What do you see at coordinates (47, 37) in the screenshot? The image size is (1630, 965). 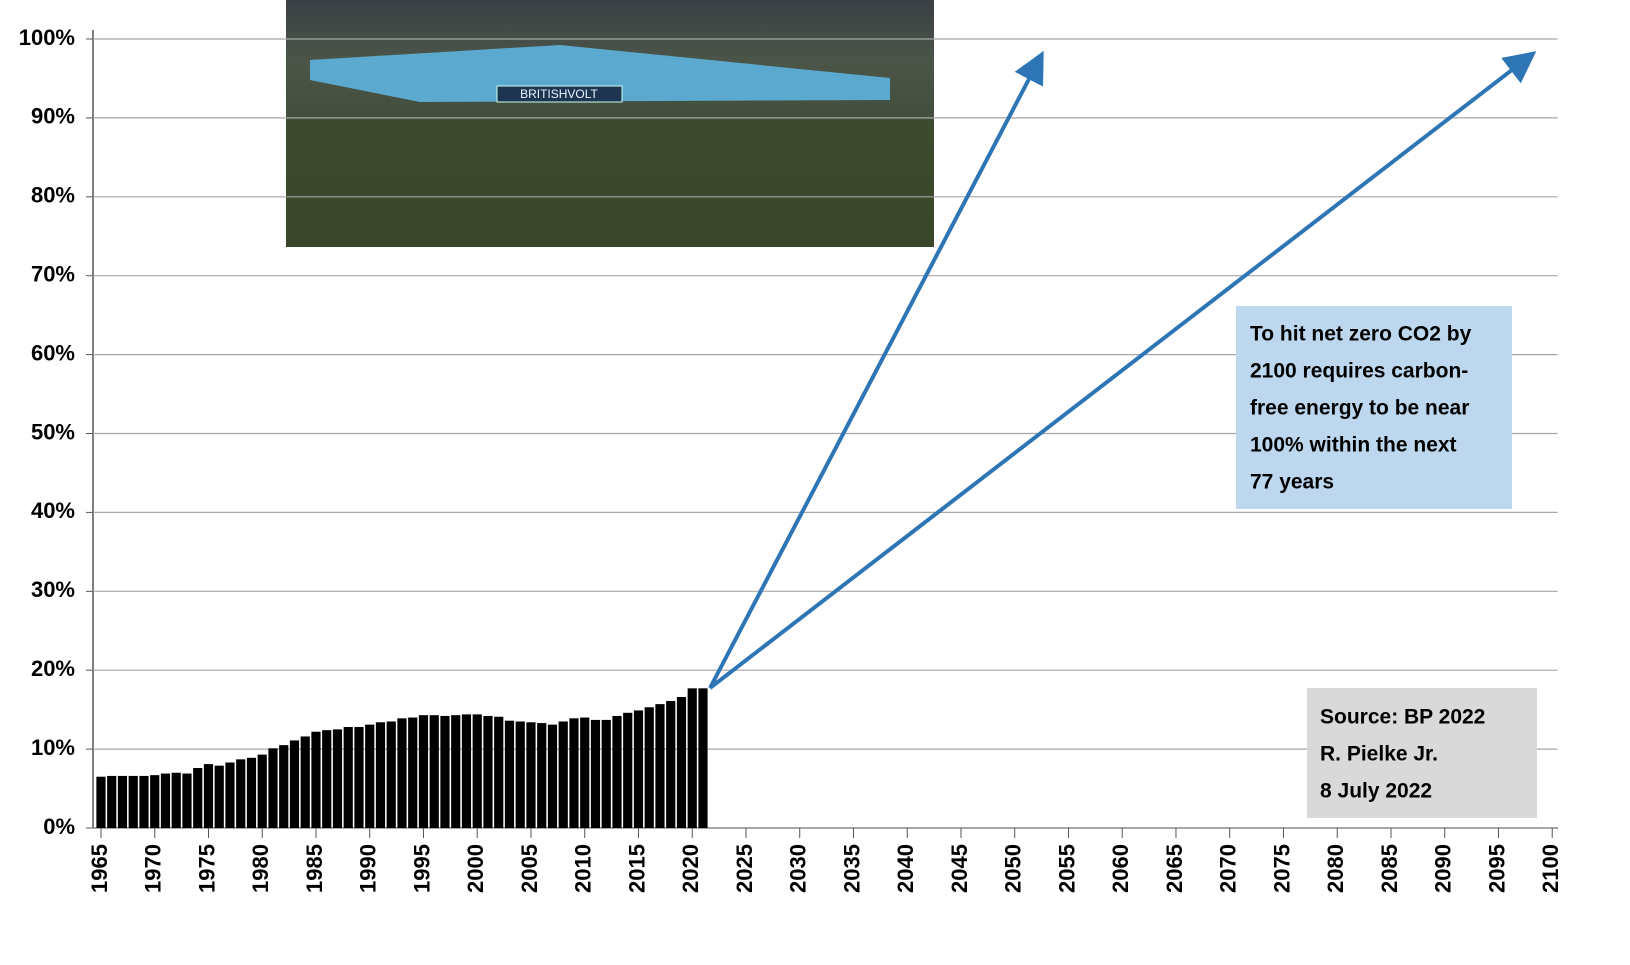 I see `y-tick-label: 100%` at bounding box center [47, 37].